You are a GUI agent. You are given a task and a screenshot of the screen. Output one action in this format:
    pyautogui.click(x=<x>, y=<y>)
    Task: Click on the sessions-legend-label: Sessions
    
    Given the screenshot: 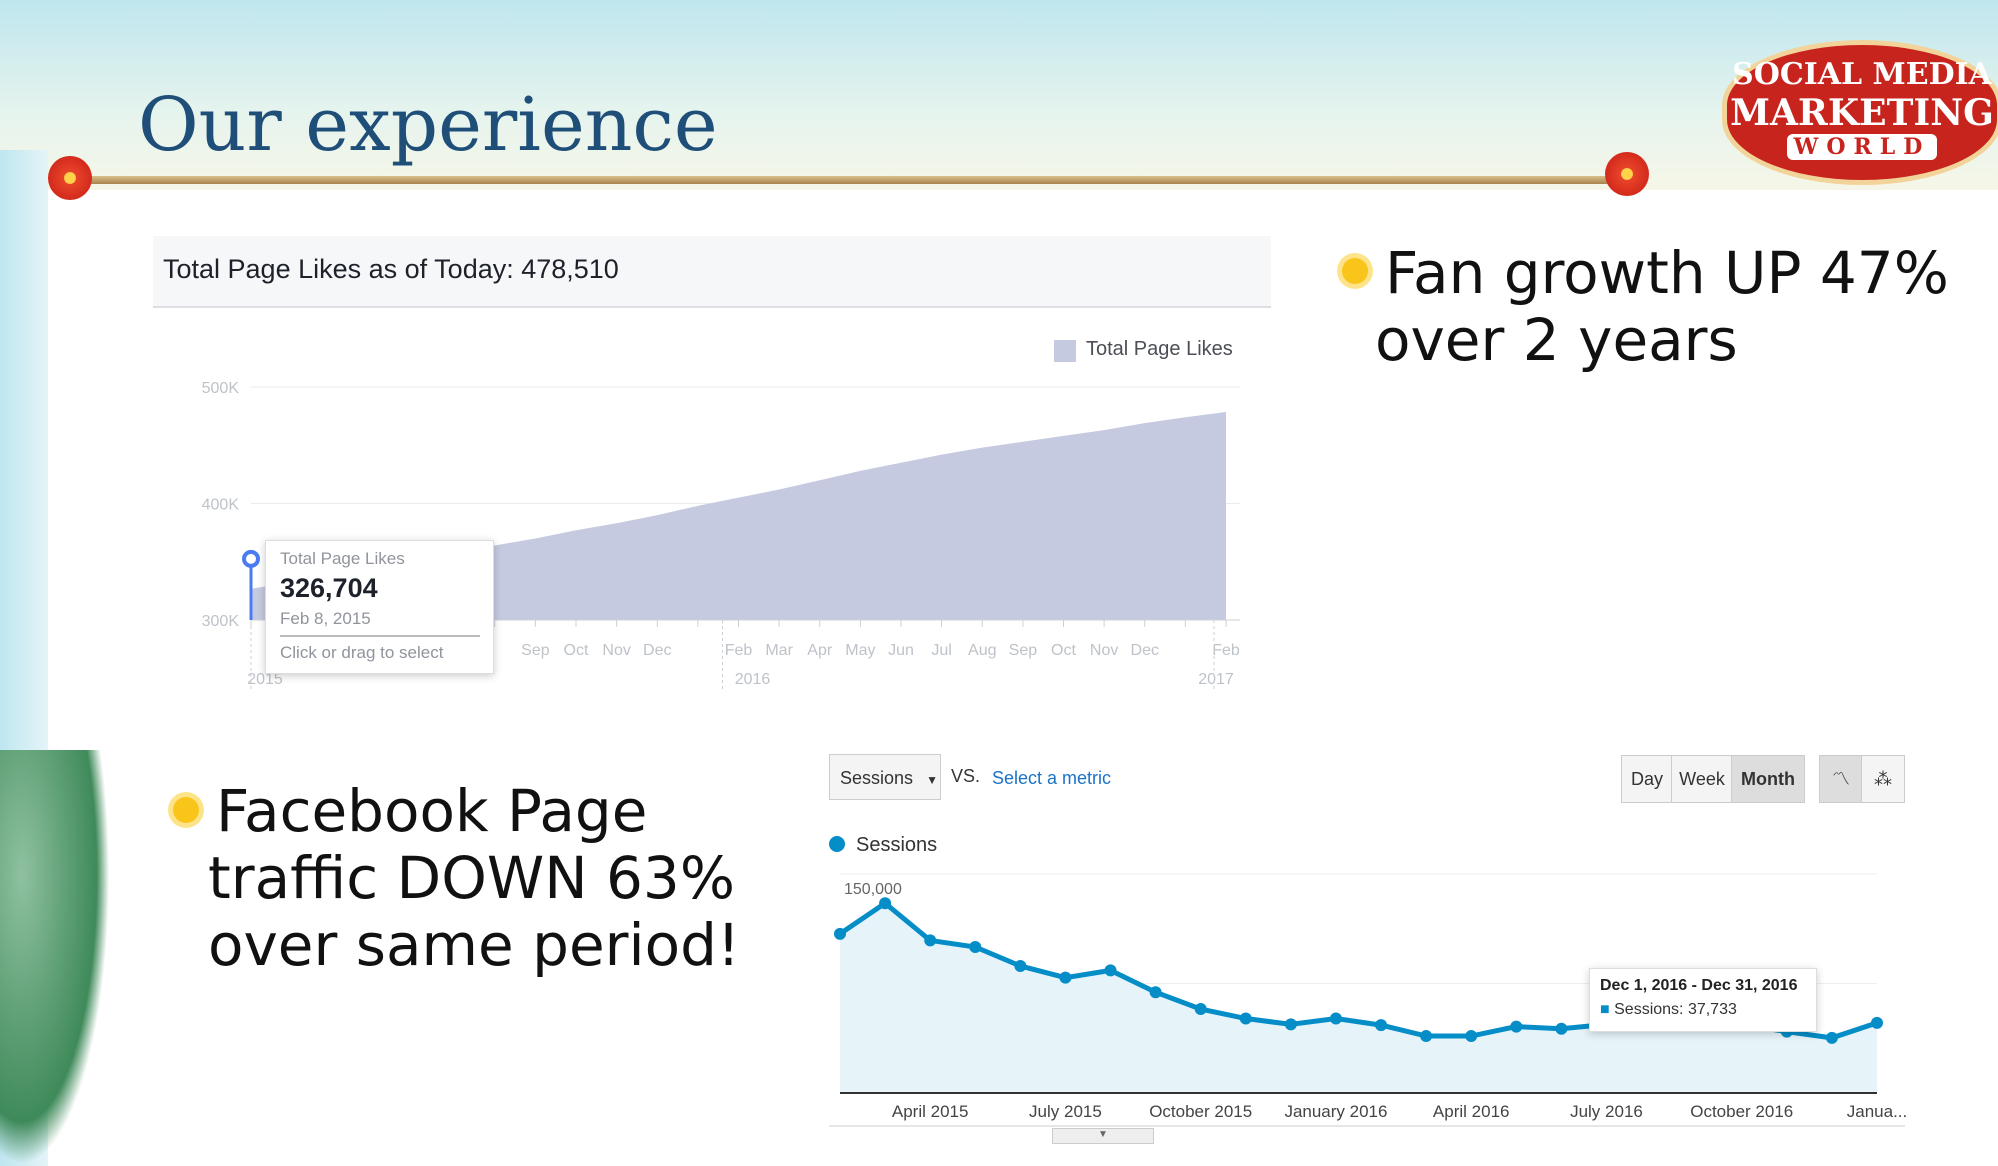 What is the action you would take?
    pyautogui.click(x=897, y=845)
    